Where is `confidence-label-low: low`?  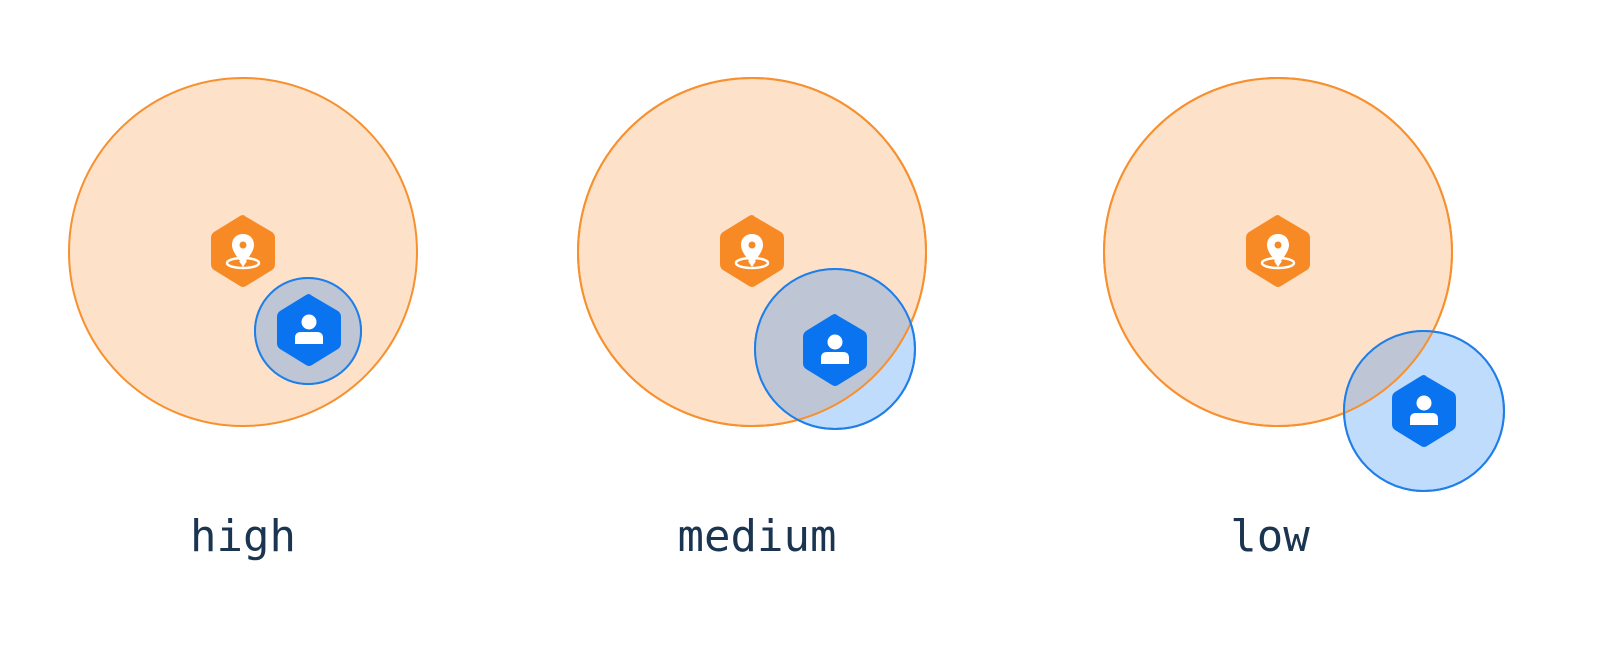
confidence-label-low: low is located at coordinates (1270, 536).